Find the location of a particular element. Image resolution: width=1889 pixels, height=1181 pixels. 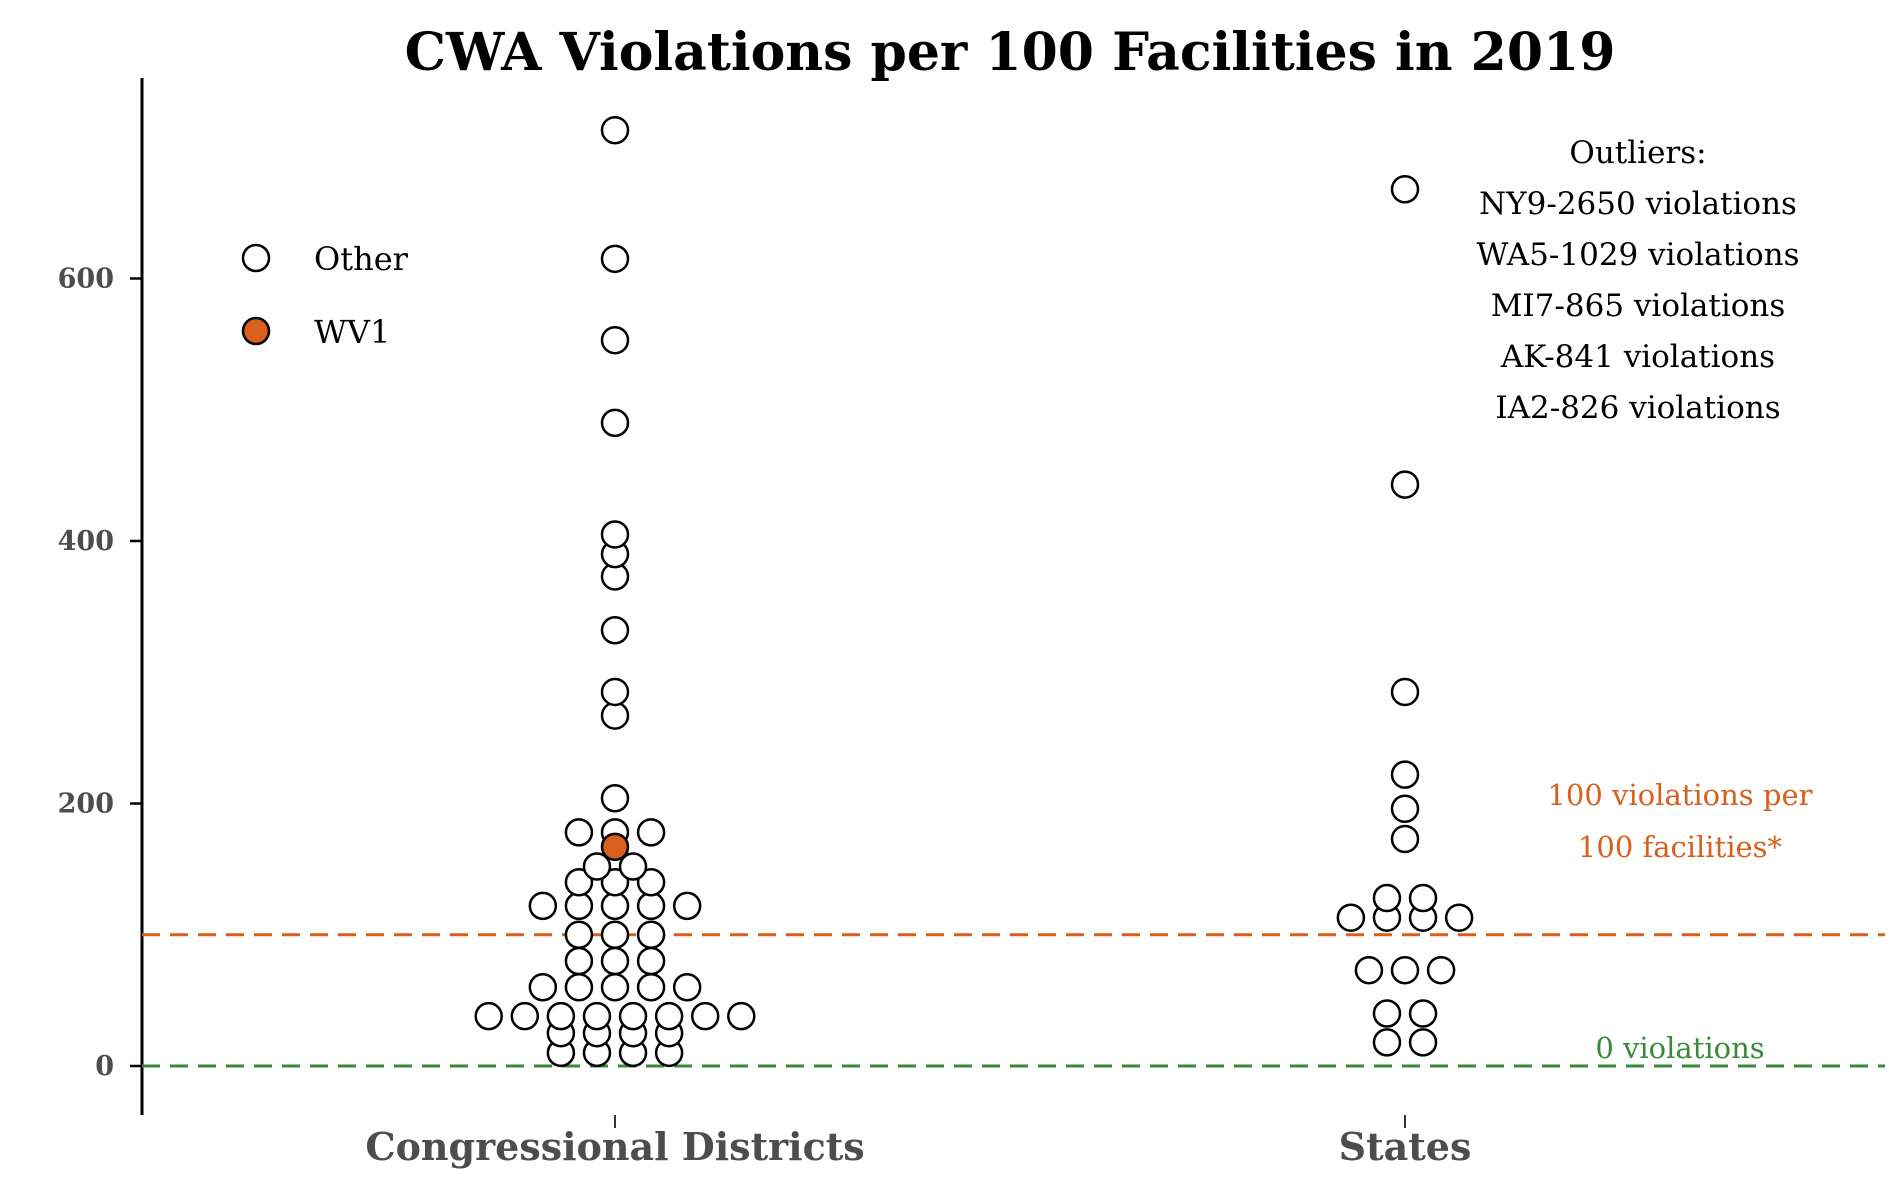

y-tick-label-600: 600 is located at coordinates (86, 279).